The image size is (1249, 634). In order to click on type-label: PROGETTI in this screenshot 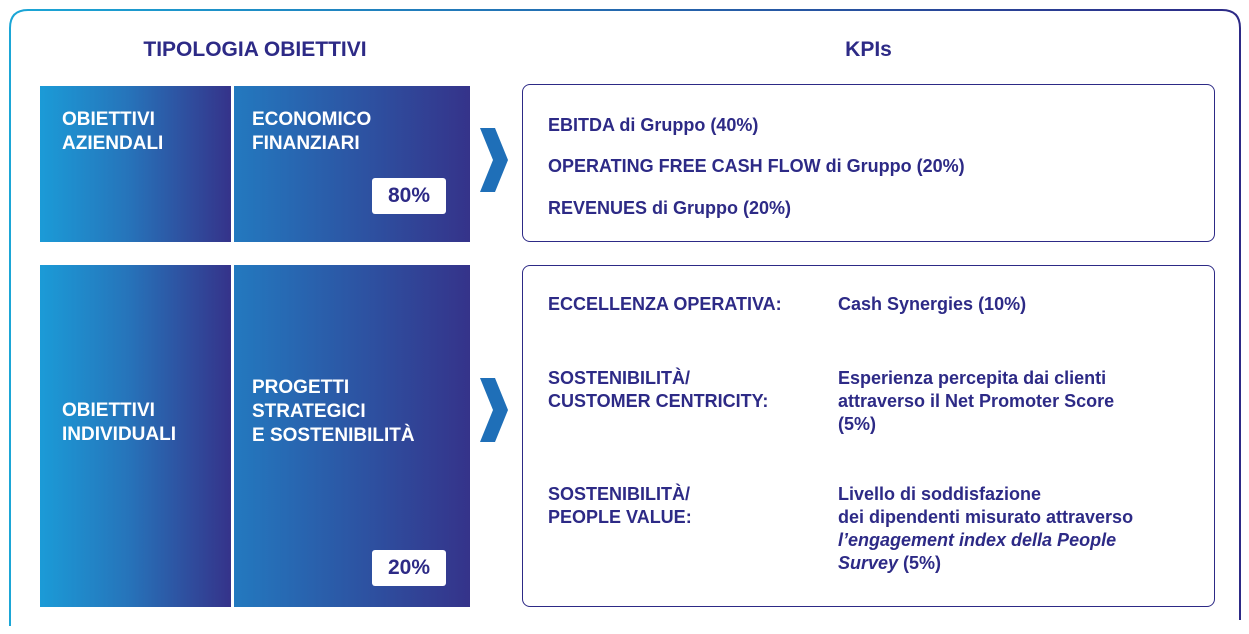, I will do `click(301, 387)`.